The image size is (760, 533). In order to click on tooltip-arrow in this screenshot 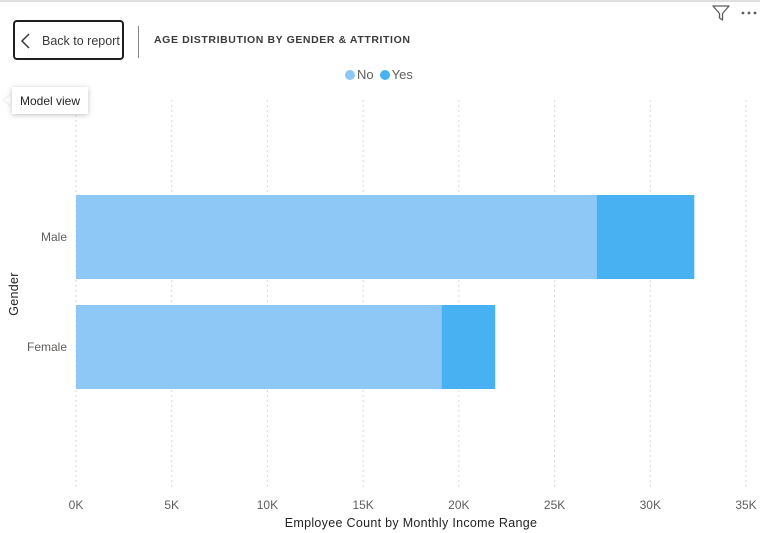, I will do `click(8, 100)`.